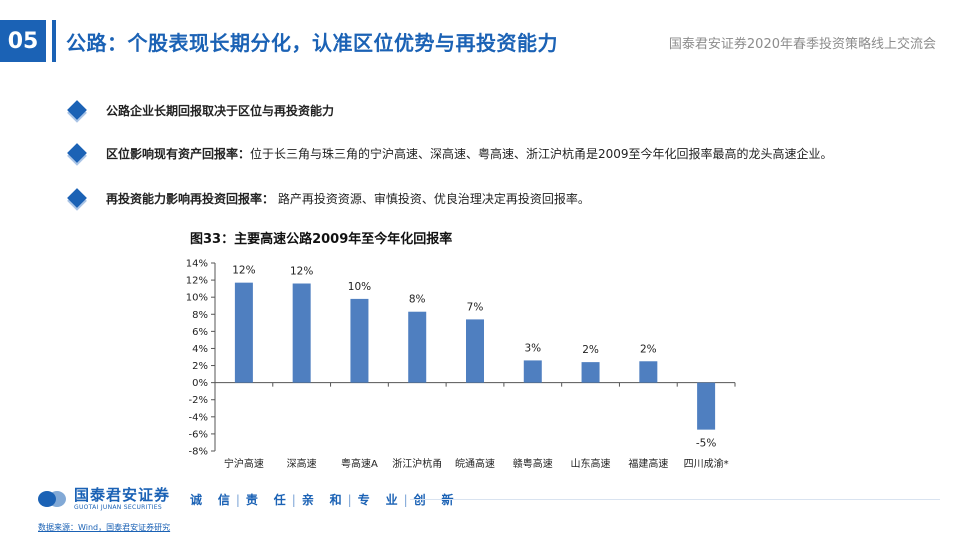  I want to click on slogan-char: 新, so click(448, 500).